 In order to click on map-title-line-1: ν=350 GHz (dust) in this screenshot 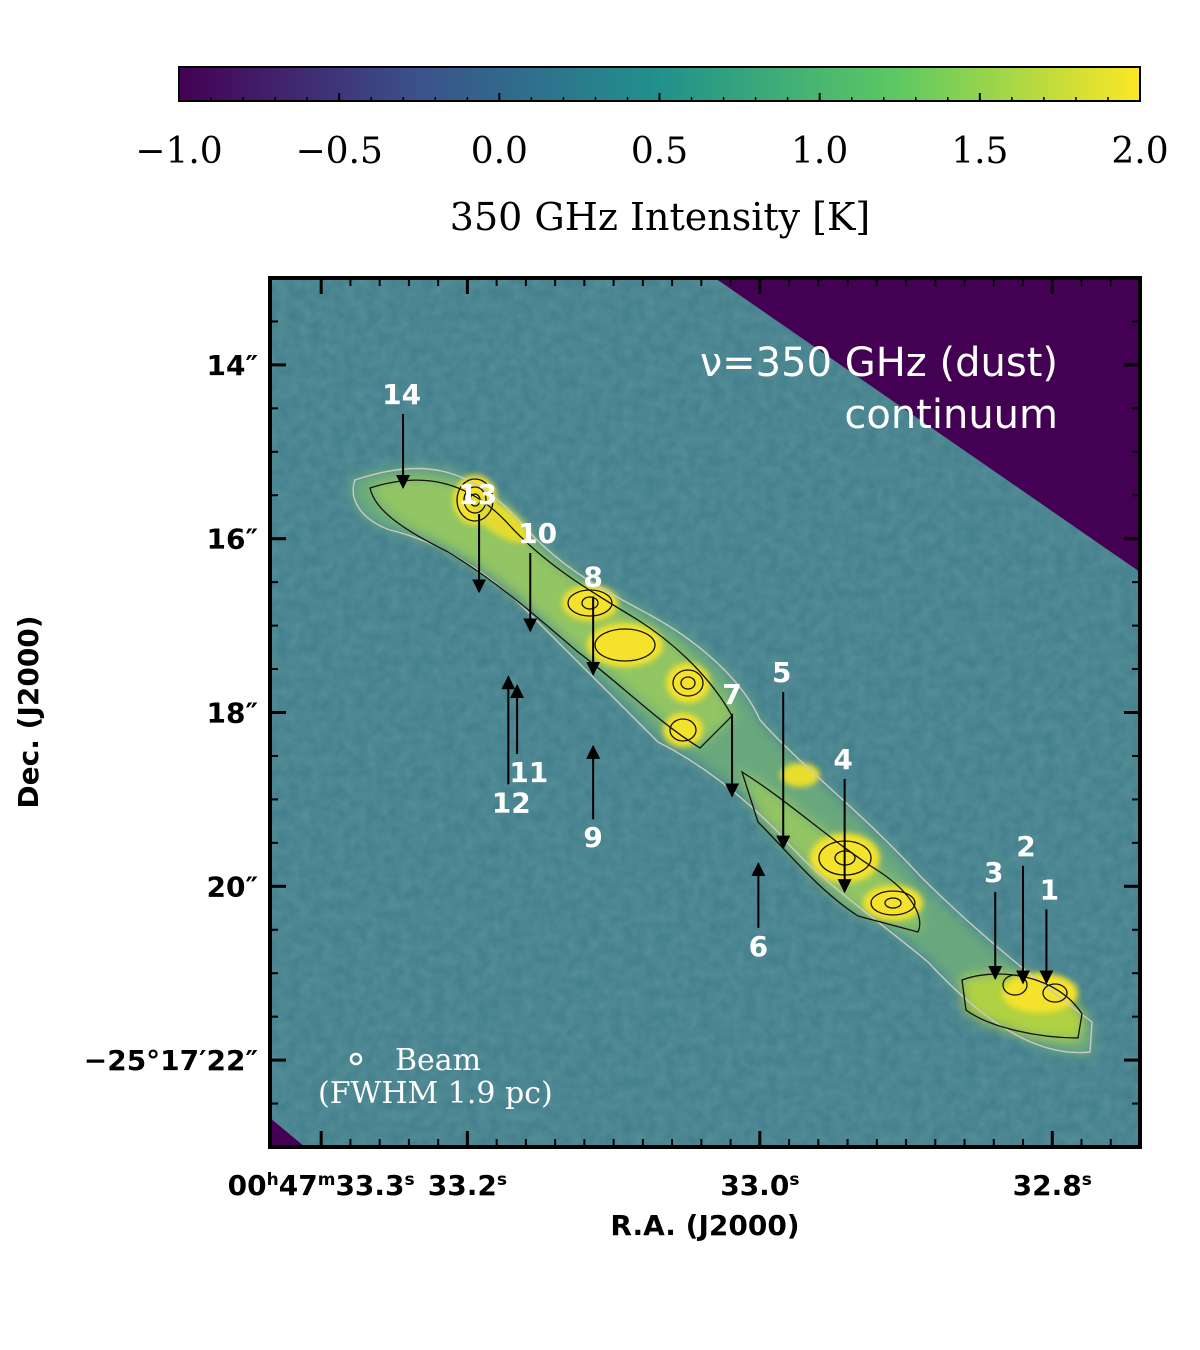, I will do `click(879, 363)`.